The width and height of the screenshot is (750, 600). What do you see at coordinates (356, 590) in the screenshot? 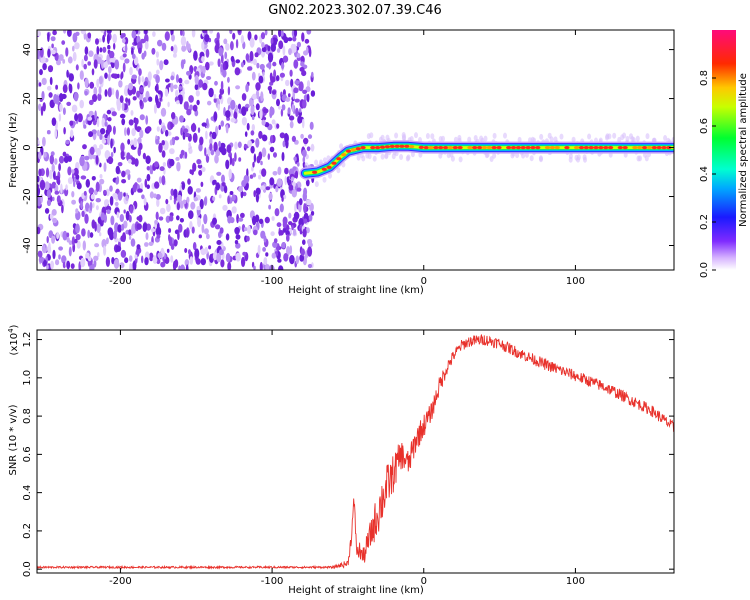
I see `snr-x-axis-label: Height of straight line (km)` at bounding box center [356, 590].